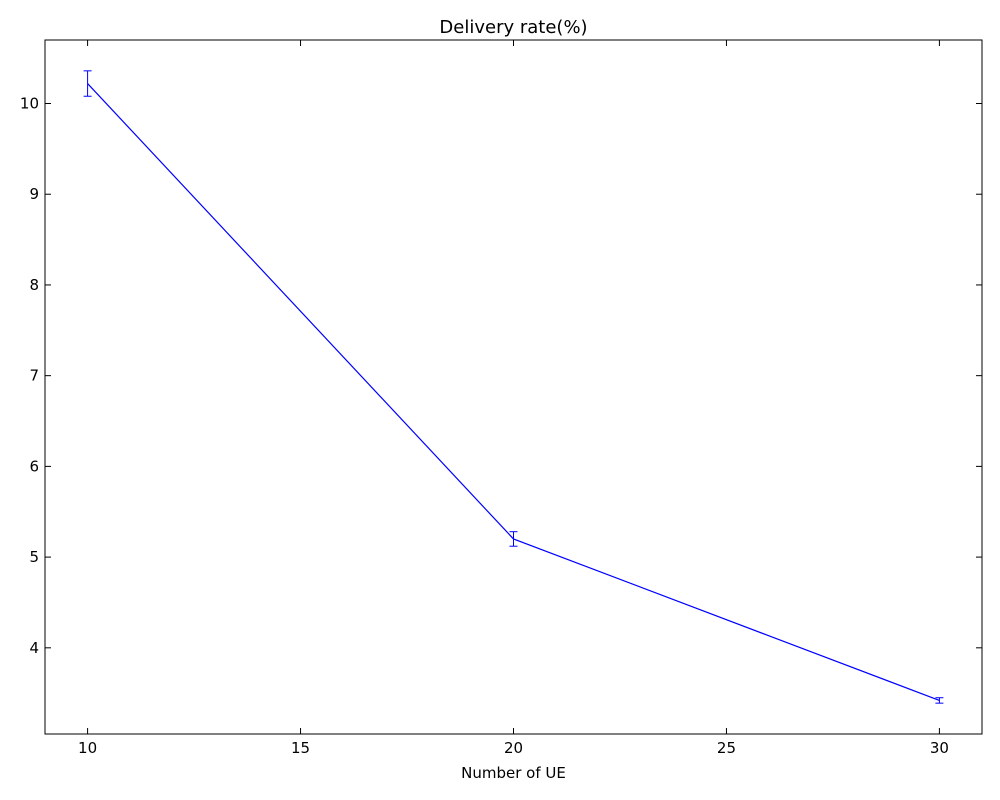  What do you see at coordinates (513, 773) in the screenshot?
I see `x-axis-label: Number of UE` at bounding box center [513, 773].